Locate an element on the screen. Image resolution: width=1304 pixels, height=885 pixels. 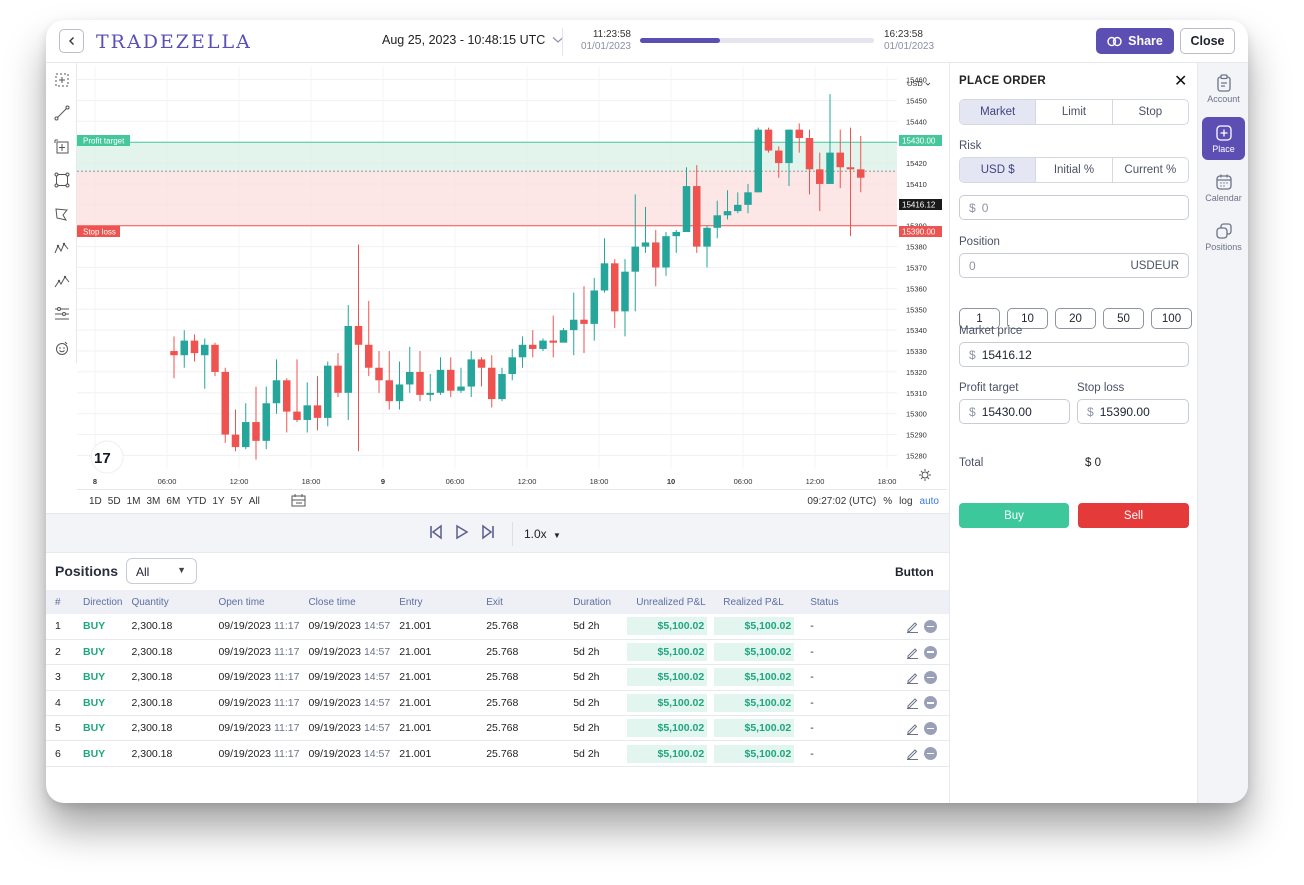
back-button is located at coordinates (71, 41).